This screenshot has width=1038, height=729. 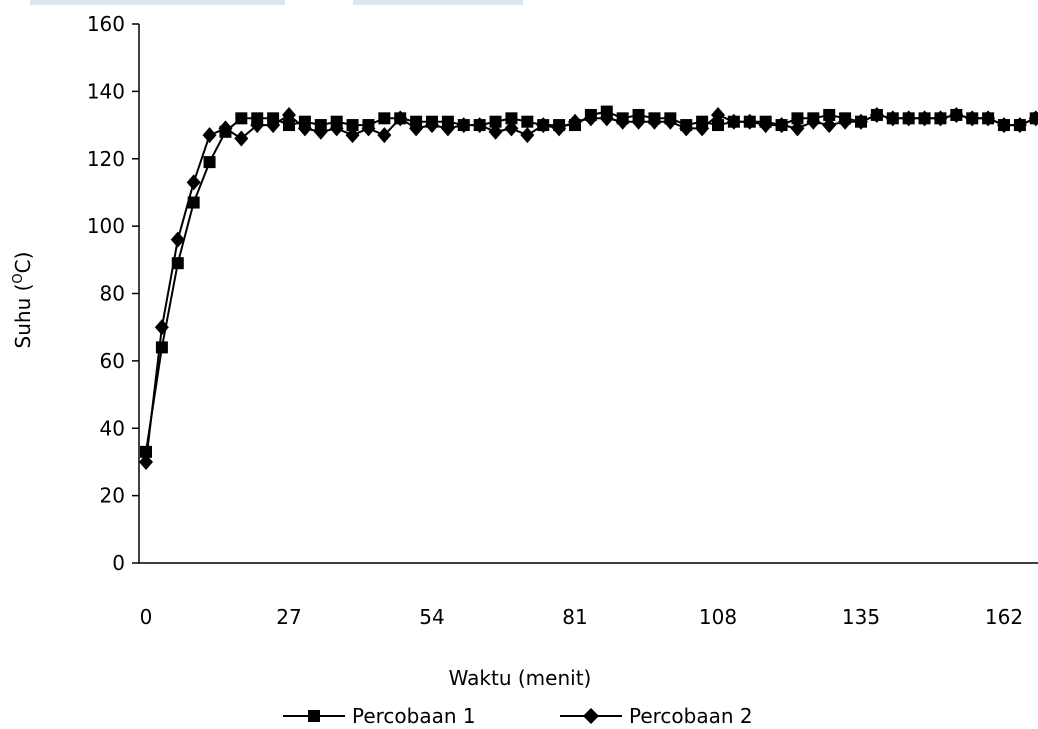 I want to click on y-axis-ticks: 0 20 40 60 80 100 120 140 160, so click(x=113, y=293).